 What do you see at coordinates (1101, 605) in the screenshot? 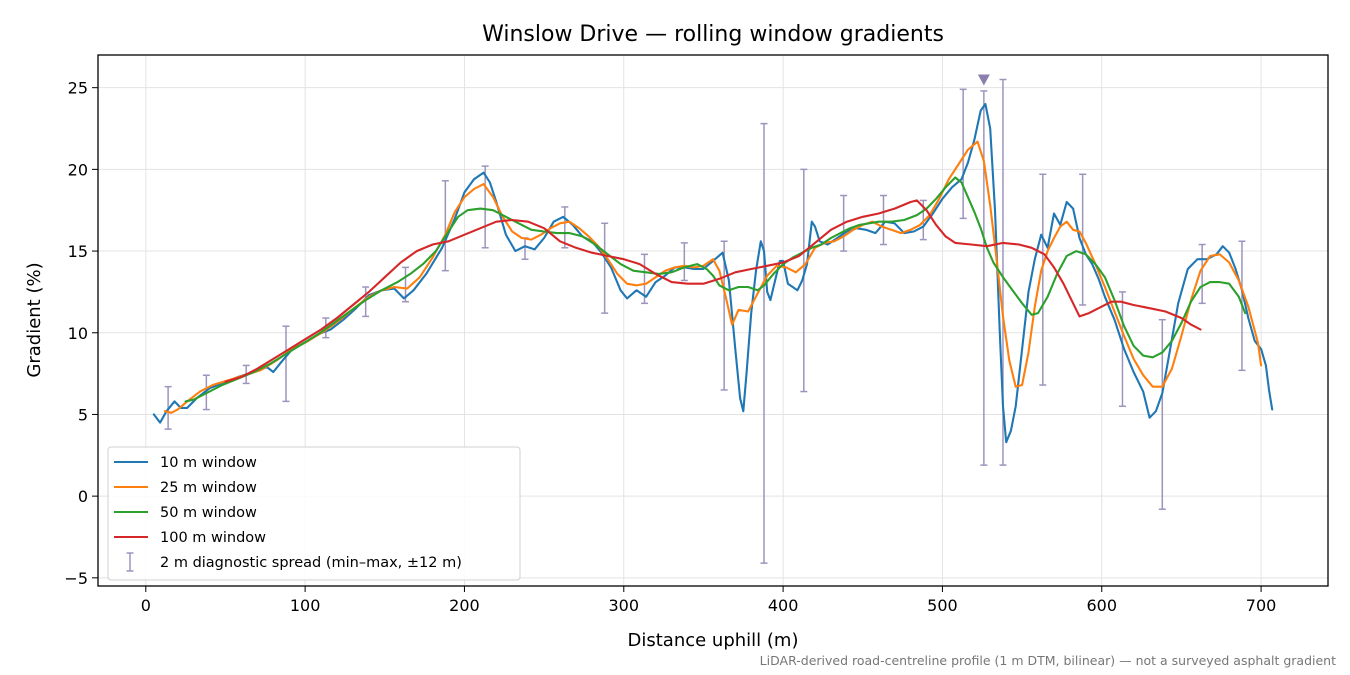
I see `x-tick-label: 600` at bounding box center [1101, 605].